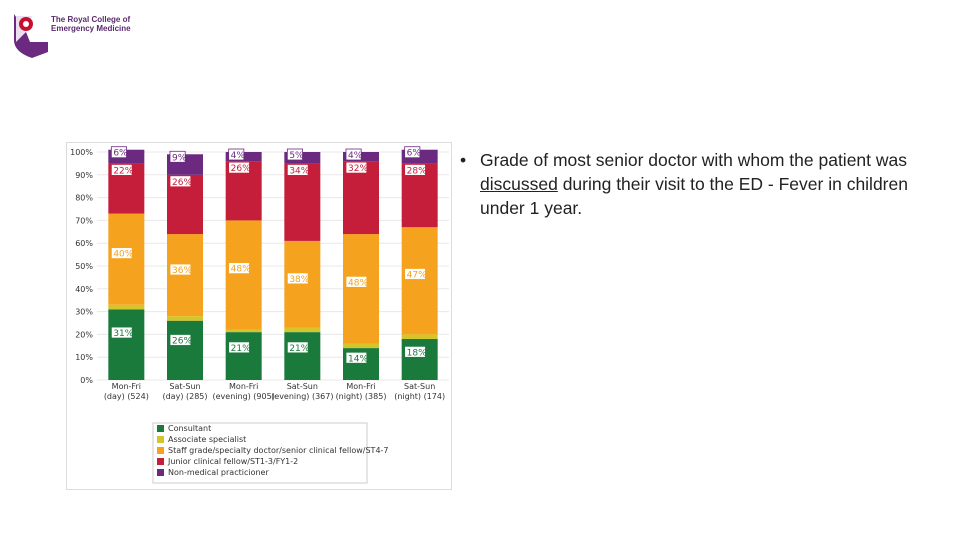 This screenshot has width=960, height=540. Describe the element at coordinates (302, 396) in the screenshot. I see `category-label: (evening) (367)` at that location.